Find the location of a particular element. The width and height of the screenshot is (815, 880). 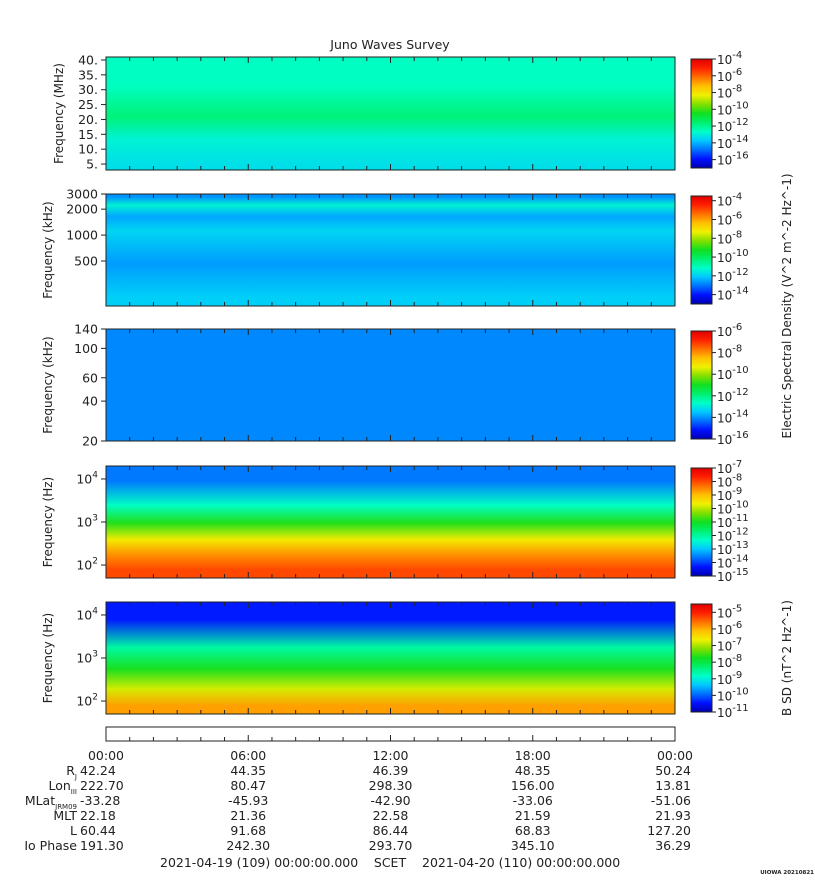

y-tick-label: 20 is located at coordinates (90, 441).